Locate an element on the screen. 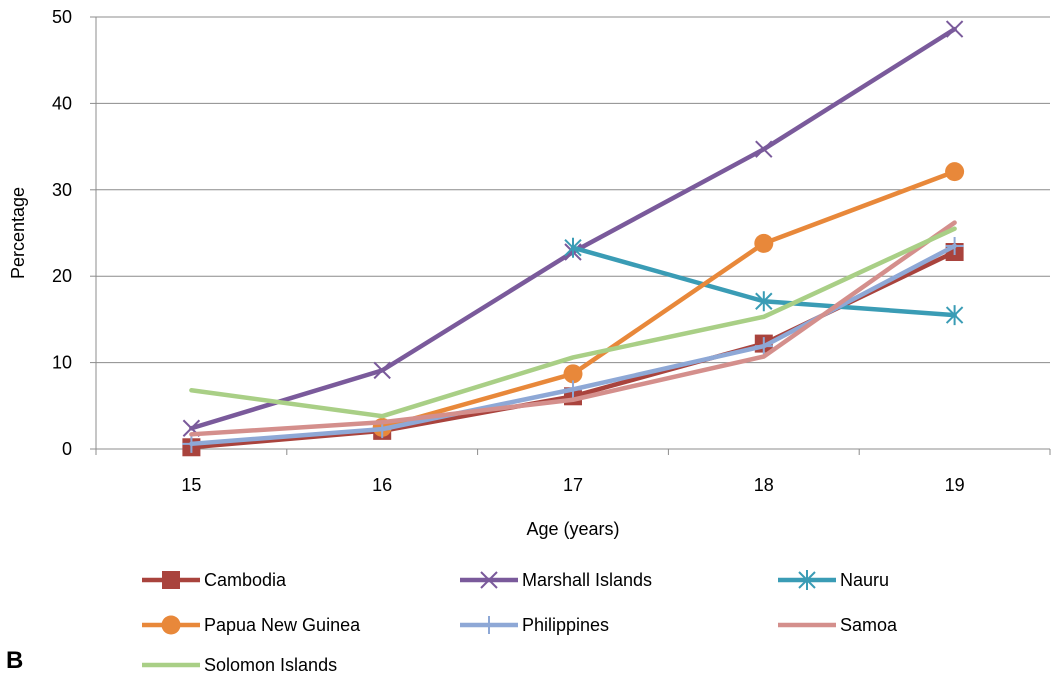 Image resolution: width=1061 pixels, height=677 pixels. panel-label: B is located at coordinates (15, 660).